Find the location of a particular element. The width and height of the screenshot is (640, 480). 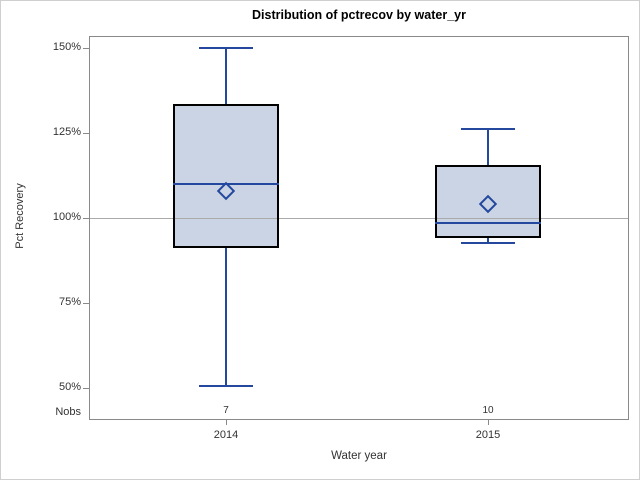

box-fill-2015 is located at coordinates (488, 201).